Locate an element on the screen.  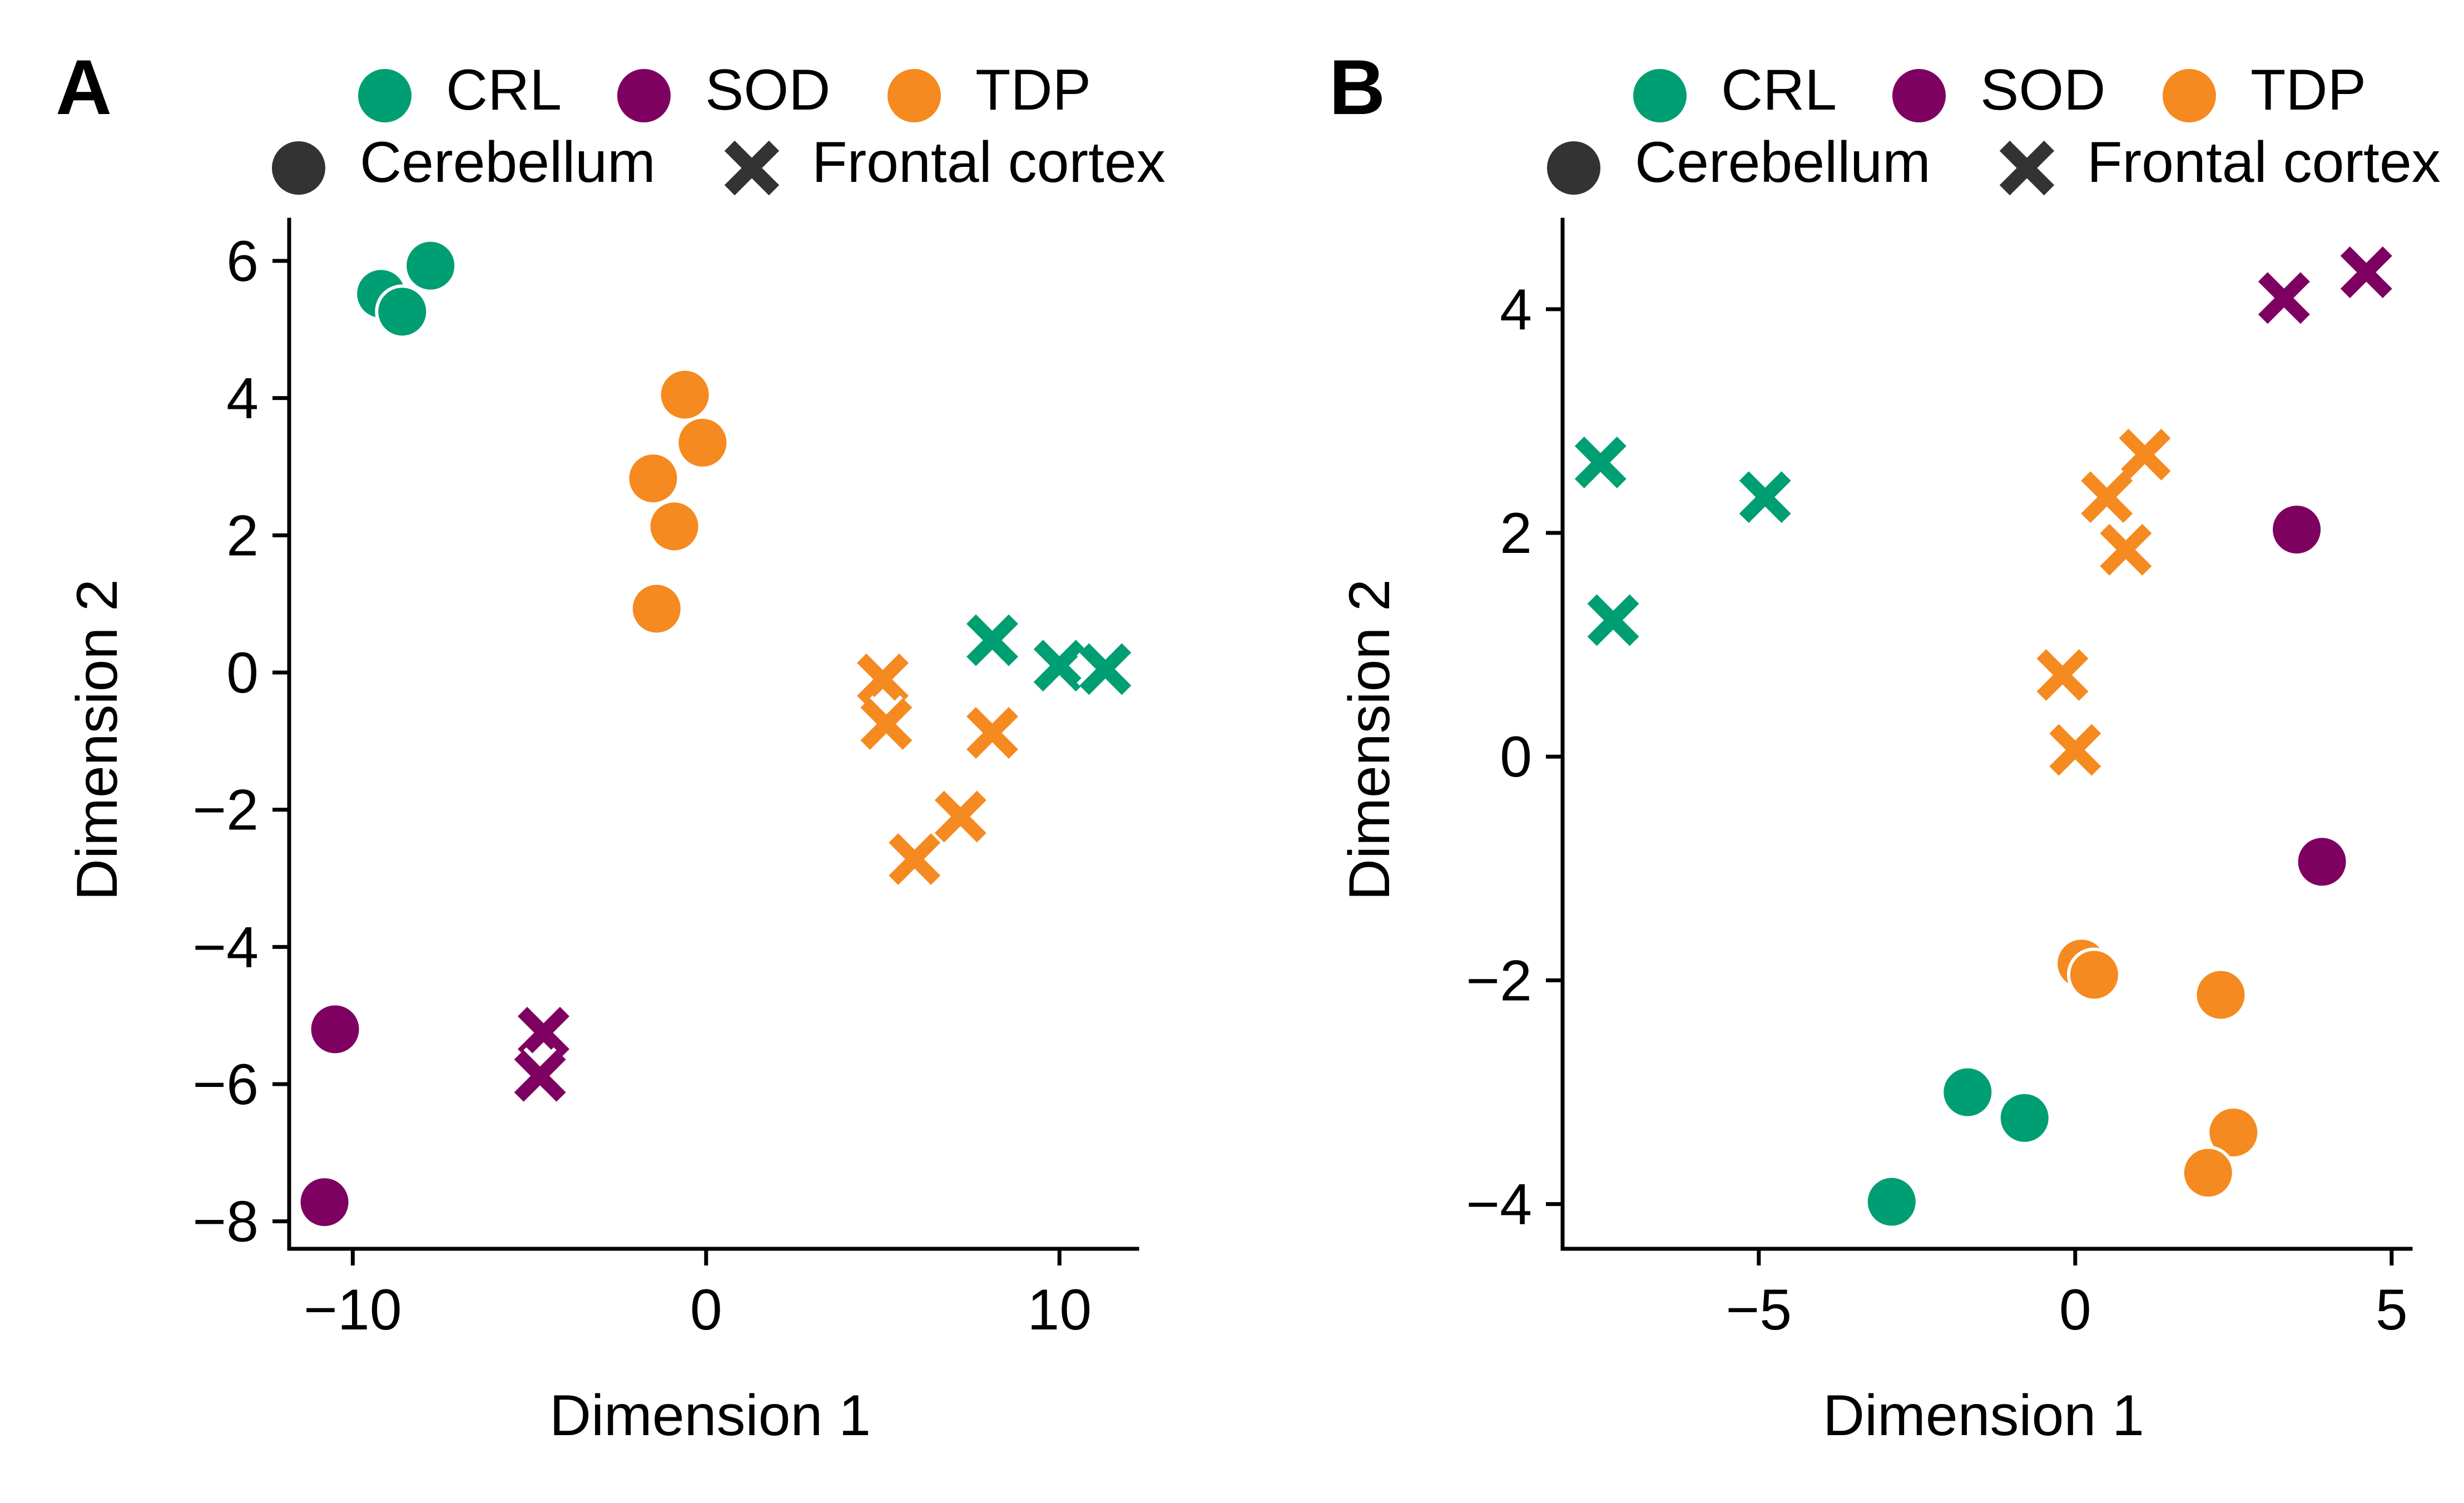
y-tick-label: −8 is located at coordinates (225, 1222).